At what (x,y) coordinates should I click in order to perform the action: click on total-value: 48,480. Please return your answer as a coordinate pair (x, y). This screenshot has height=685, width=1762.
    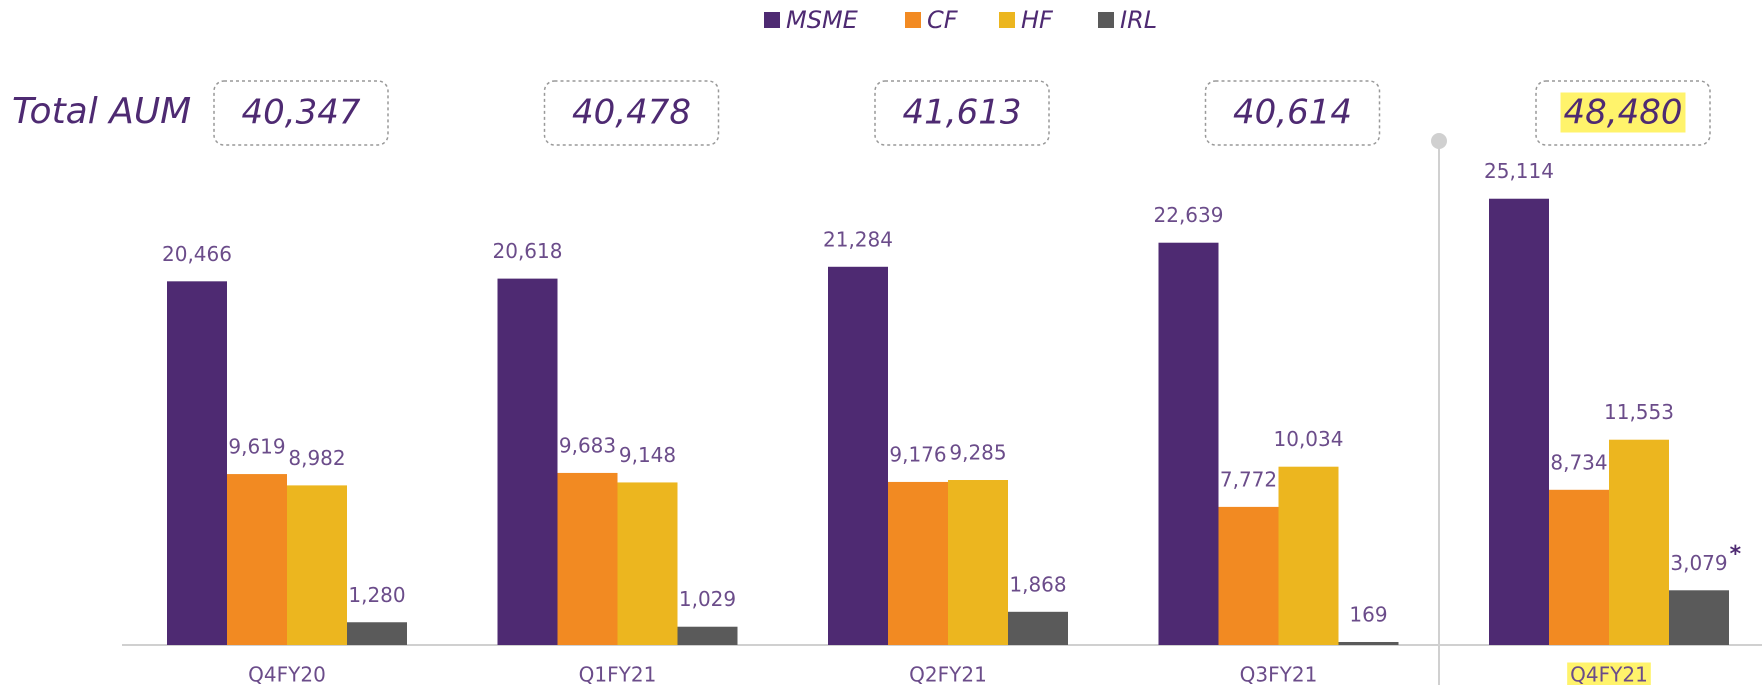
    Looking at the image, I should click on (1623, 113).